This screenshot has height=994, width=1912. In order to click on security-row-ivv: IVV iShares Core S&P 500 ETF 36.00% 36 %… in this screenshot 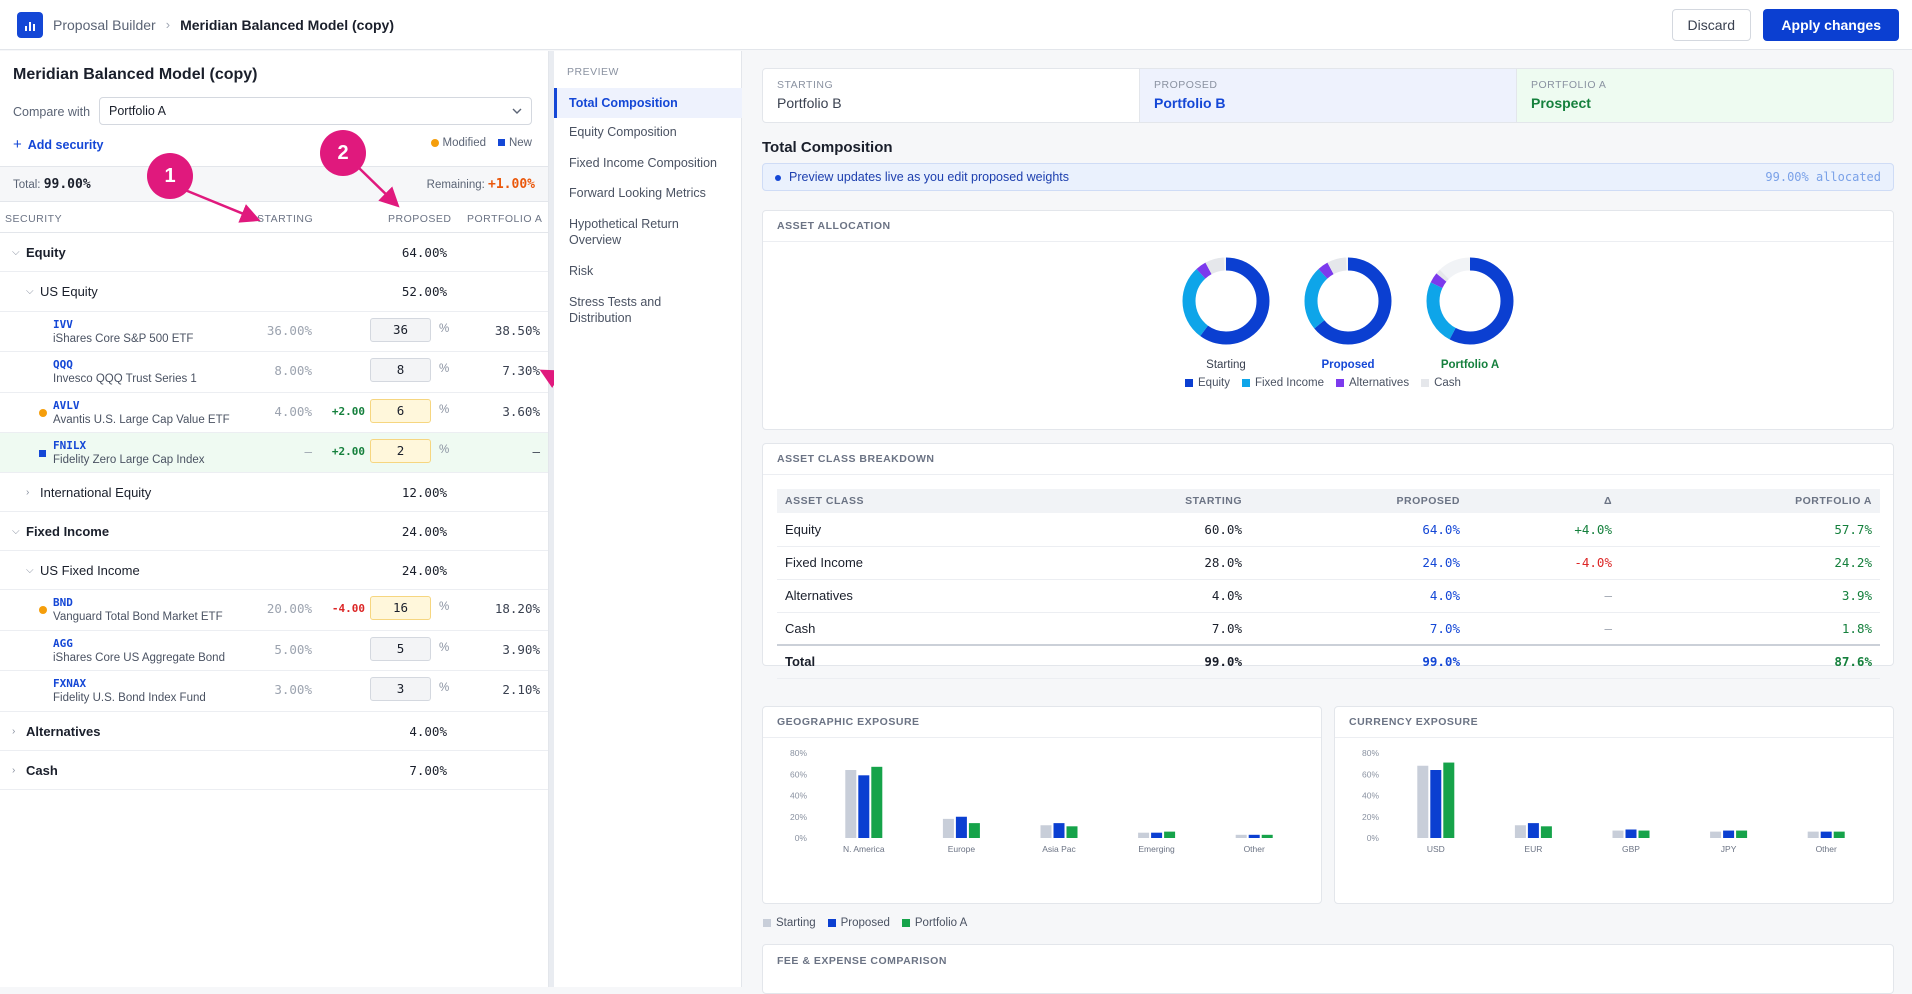, I will do `click(274, 332)`.